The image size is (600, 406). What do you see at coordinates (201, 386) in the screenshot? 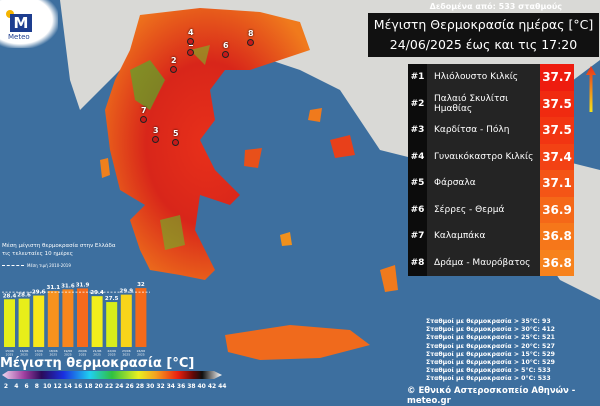
I see `colorbar-tick: 40` at bounding box center [201, 386].